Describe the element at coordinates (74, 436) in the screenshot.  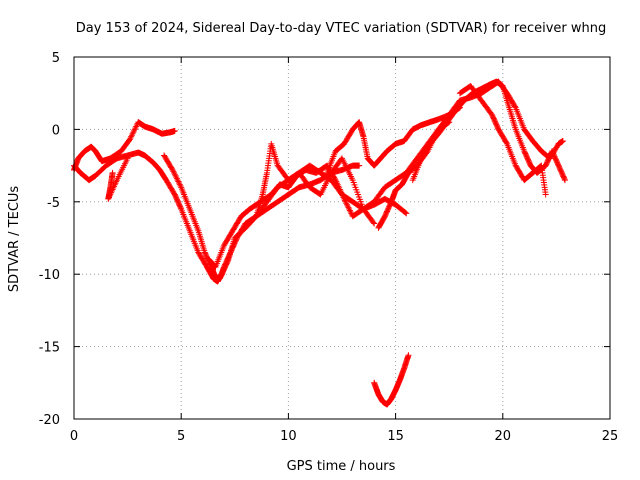
I see `x-tick-label: 0` at that location.